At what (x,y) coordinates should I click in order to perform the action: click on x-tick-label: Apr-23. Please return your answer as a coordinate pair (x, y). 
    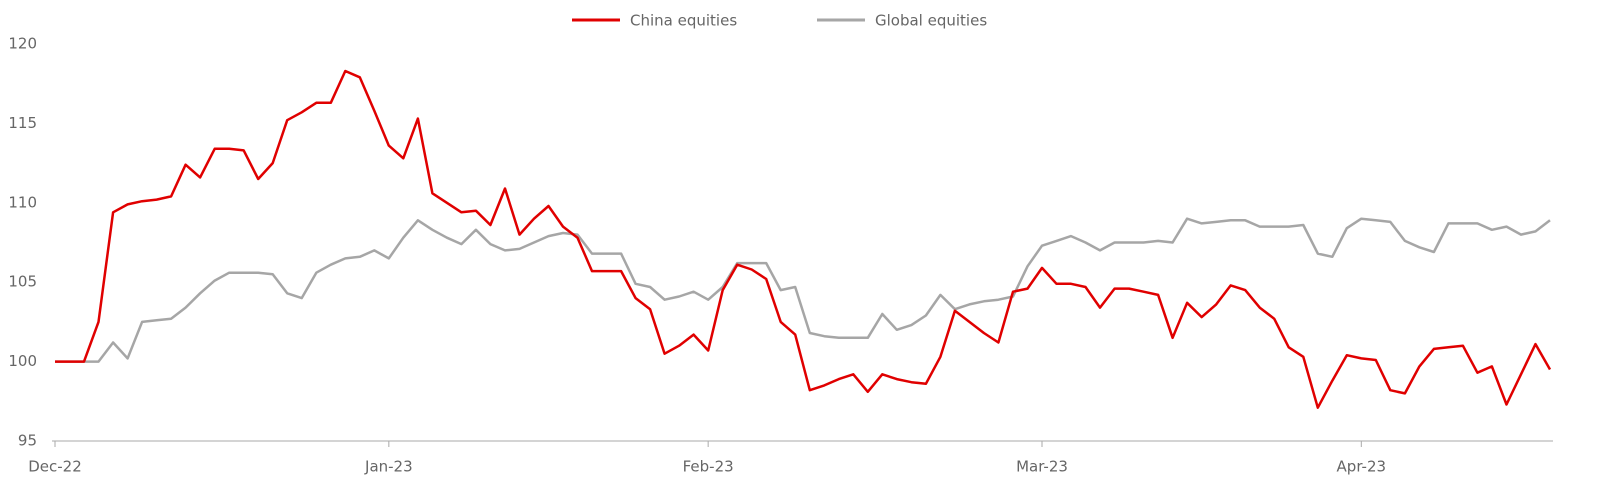
    Looking at the image, I should click on (1362, 467).